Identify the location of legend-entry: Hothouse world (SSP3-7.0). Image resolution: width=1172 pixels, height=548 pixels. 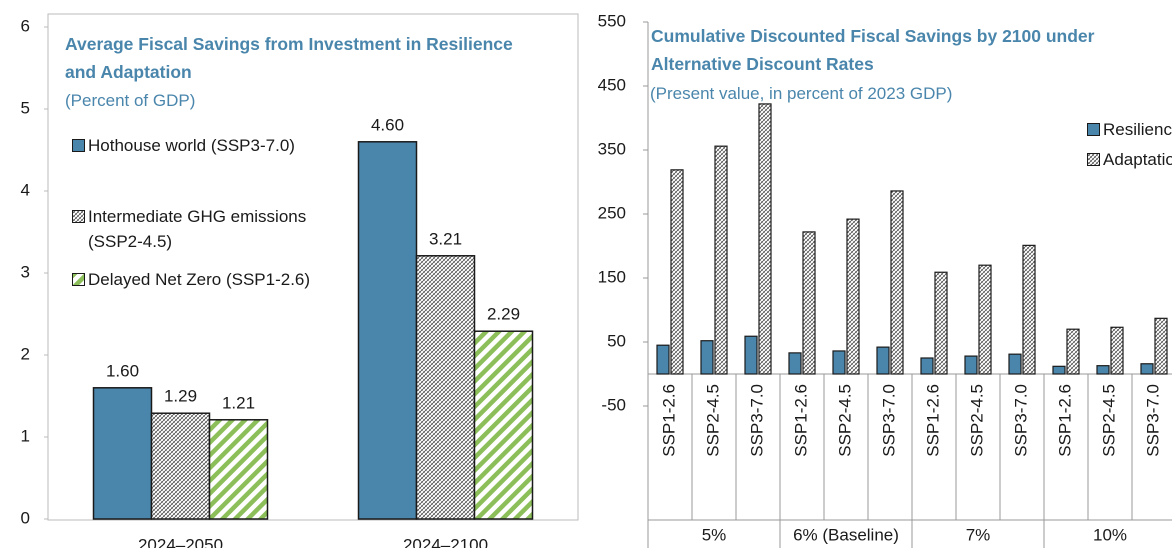
(209, 145).